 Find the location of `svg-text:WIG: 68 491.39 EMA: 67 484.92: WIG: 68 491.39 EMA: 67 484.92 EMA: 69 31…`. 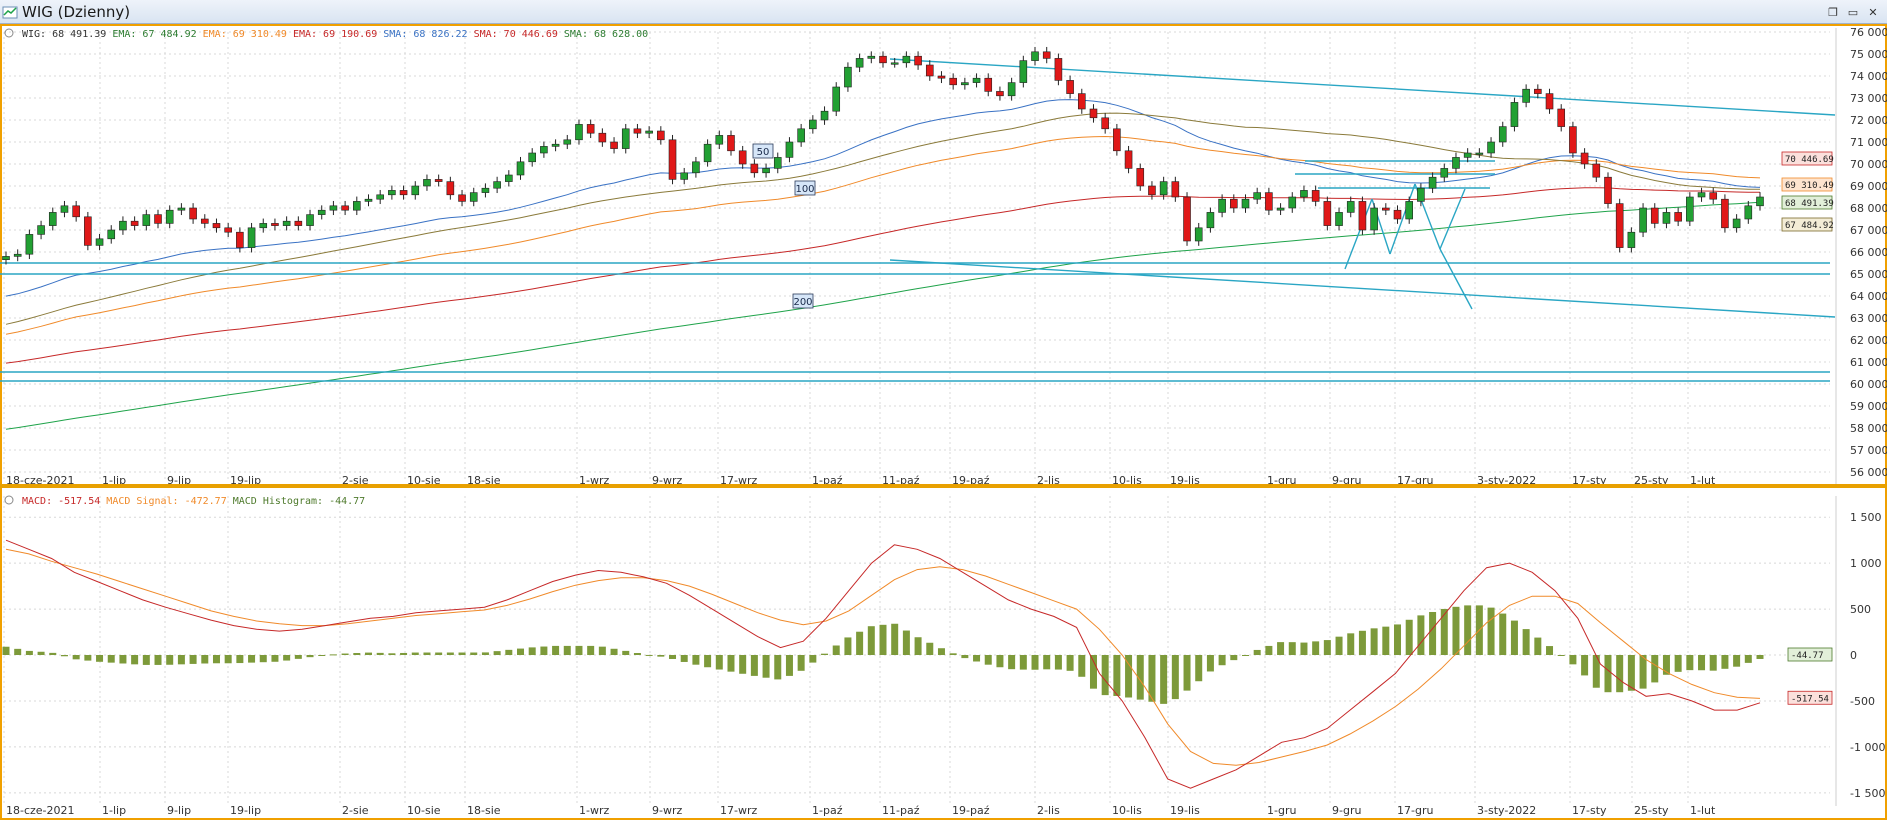

svg-text:WIG: 68 491.39 EMA: 67 484.92: WIG: 68 491.39 EMA: 67 484.92 EMA: 69 31… is located at coordinates (335, 34).